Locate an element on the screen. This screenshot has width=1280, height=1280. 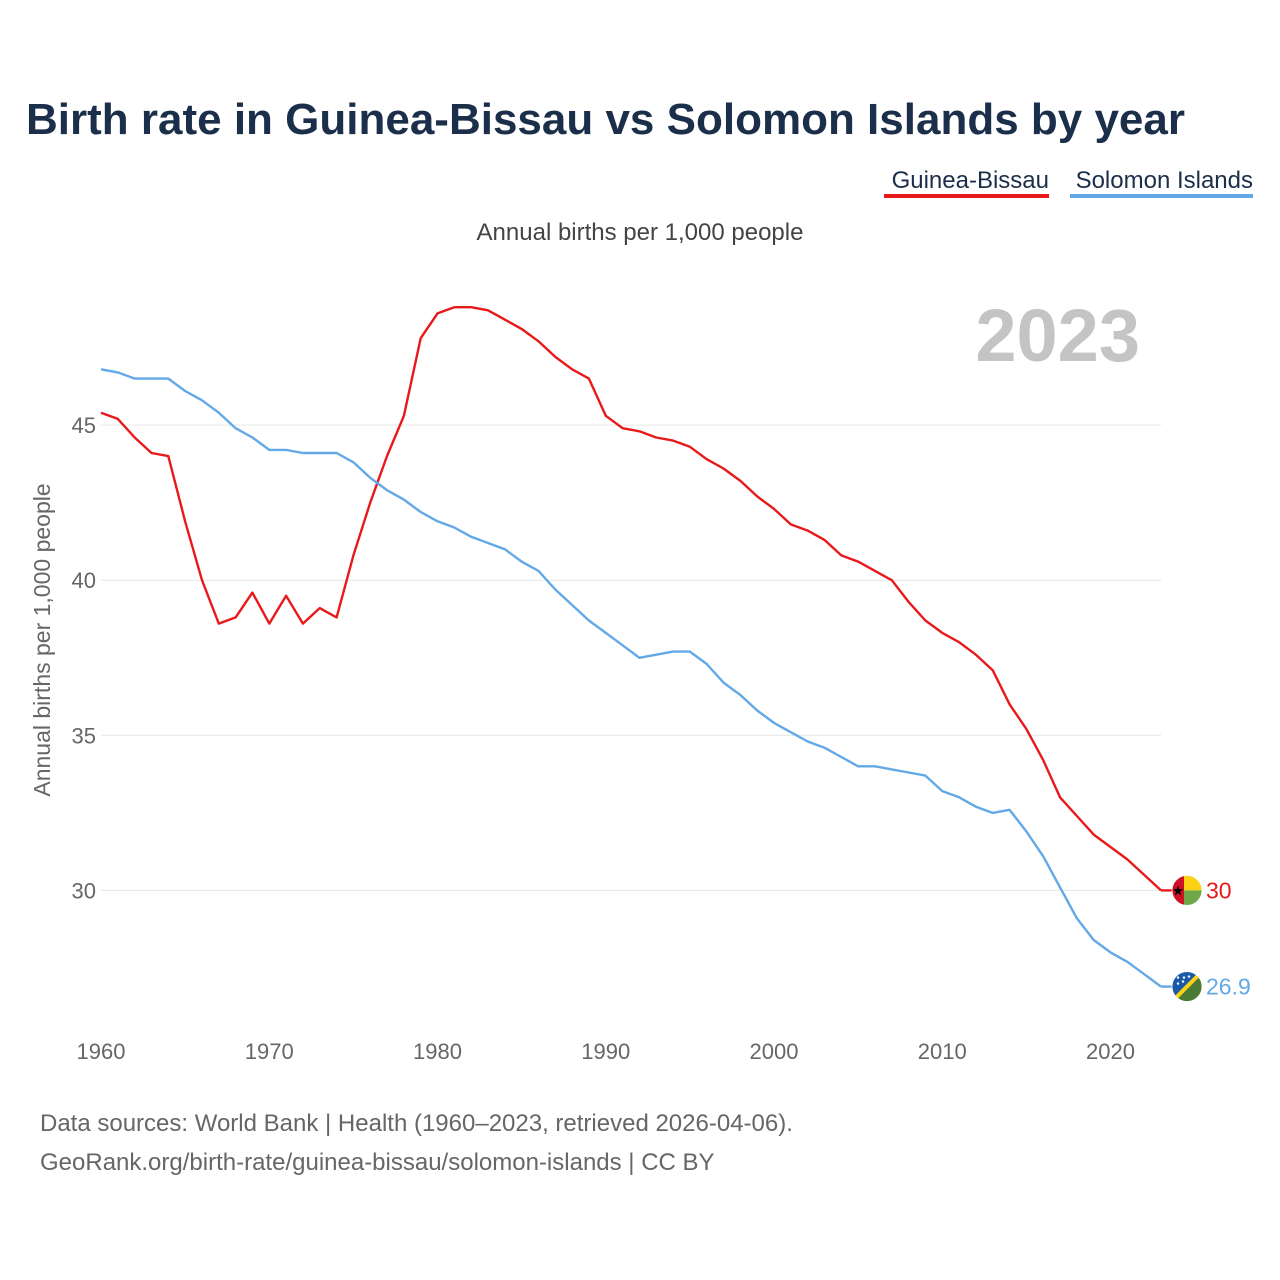
legend-label-solomon-islands: Solomon Islands is located at coordinates (1164, 180).